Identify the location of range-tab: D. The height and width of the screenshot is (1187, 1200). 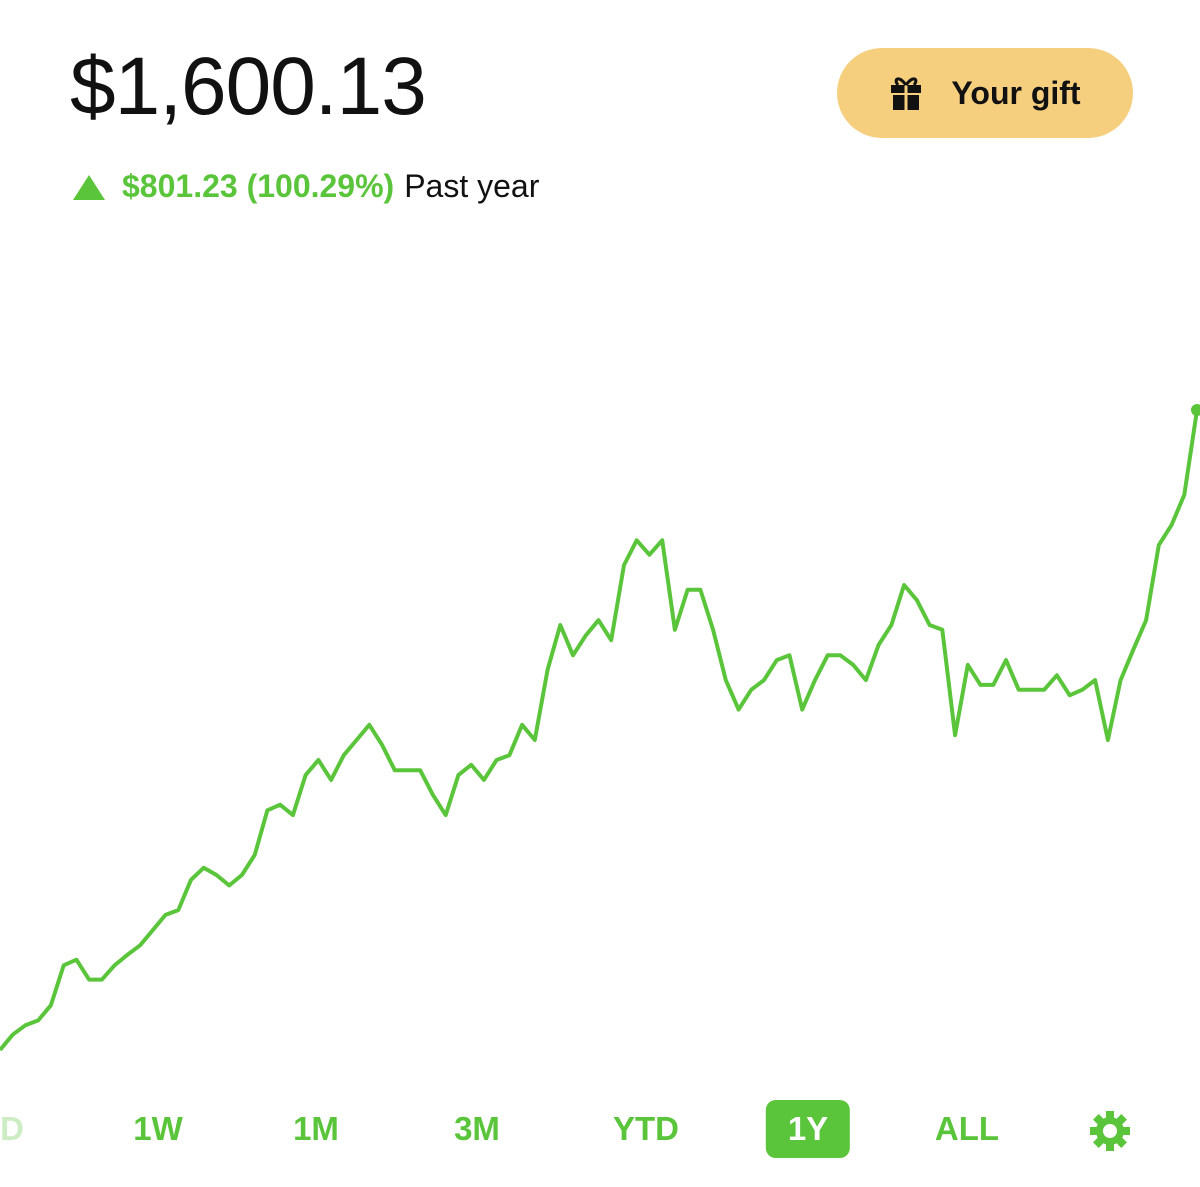
(12, 1128).